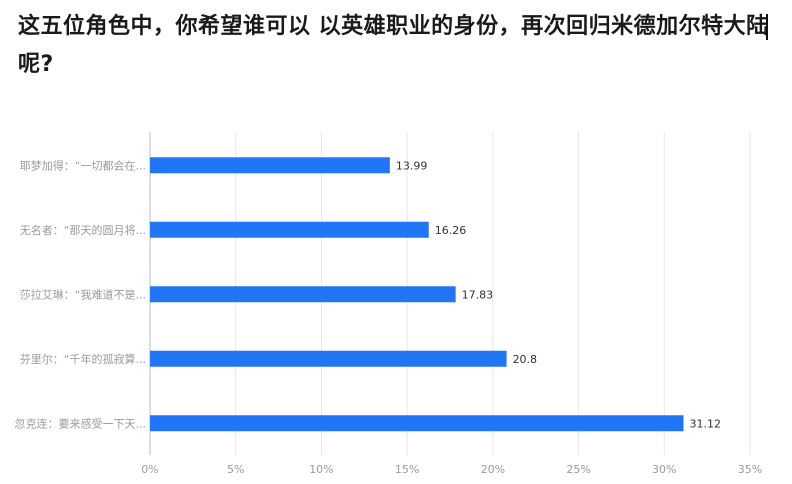 The image size is (792, 484). What do you see at coordinates (149, 469) in the screenshot?
I see `x-tick-label: 0%` at bounding box center [149, 469].